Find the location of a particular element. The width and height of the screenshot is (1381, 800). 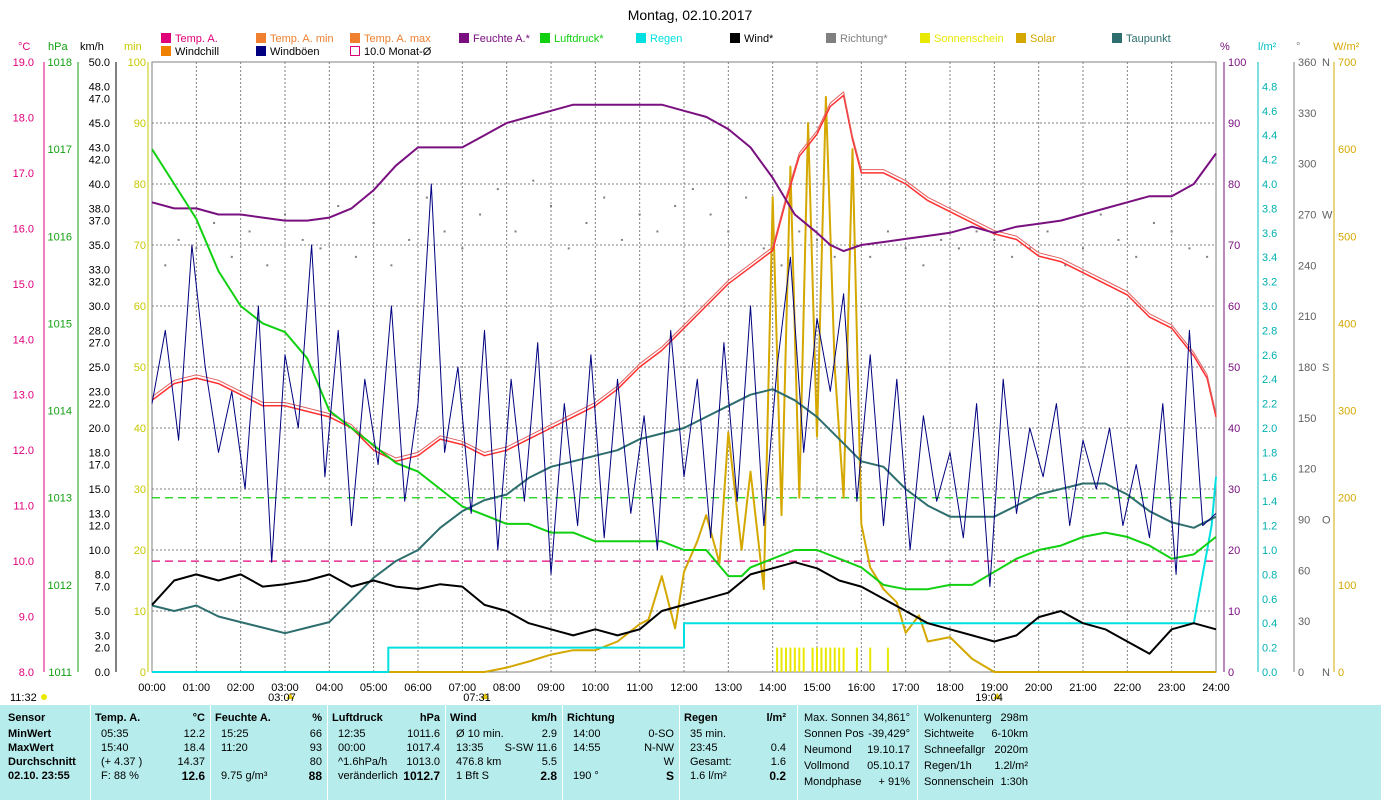

solar-tick-label: 300 is located at coordinates (1347, 412).